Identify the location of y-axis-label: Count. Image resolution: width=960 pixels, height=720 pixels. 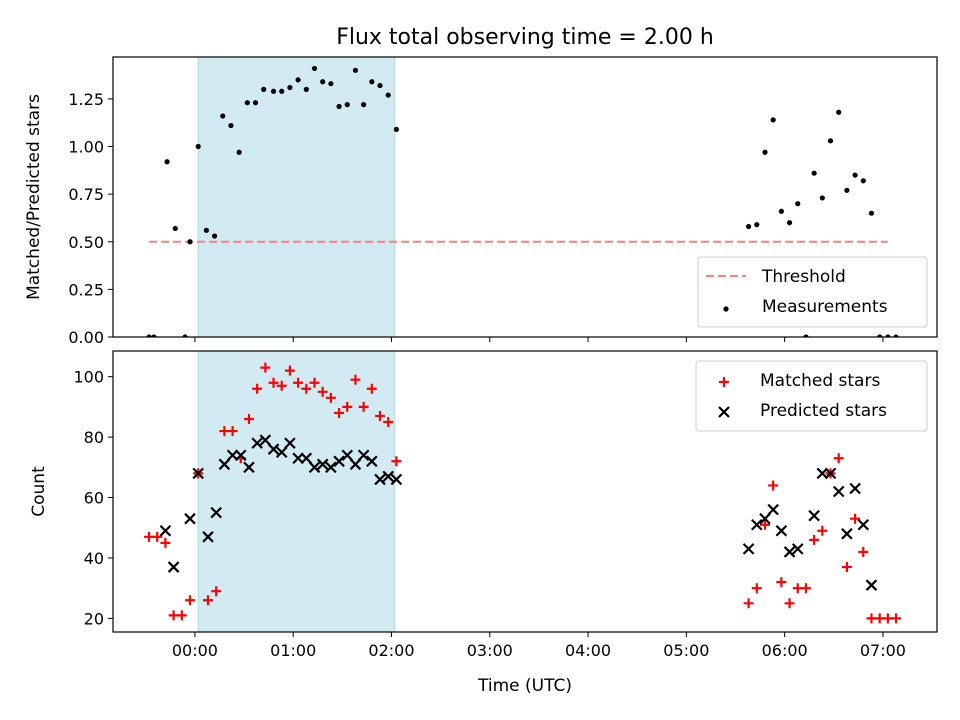
(39, 491).